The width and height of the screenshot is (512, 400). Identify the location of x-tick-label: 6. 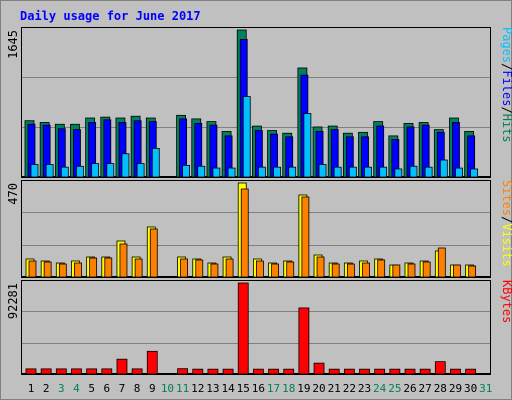
(106, 388).